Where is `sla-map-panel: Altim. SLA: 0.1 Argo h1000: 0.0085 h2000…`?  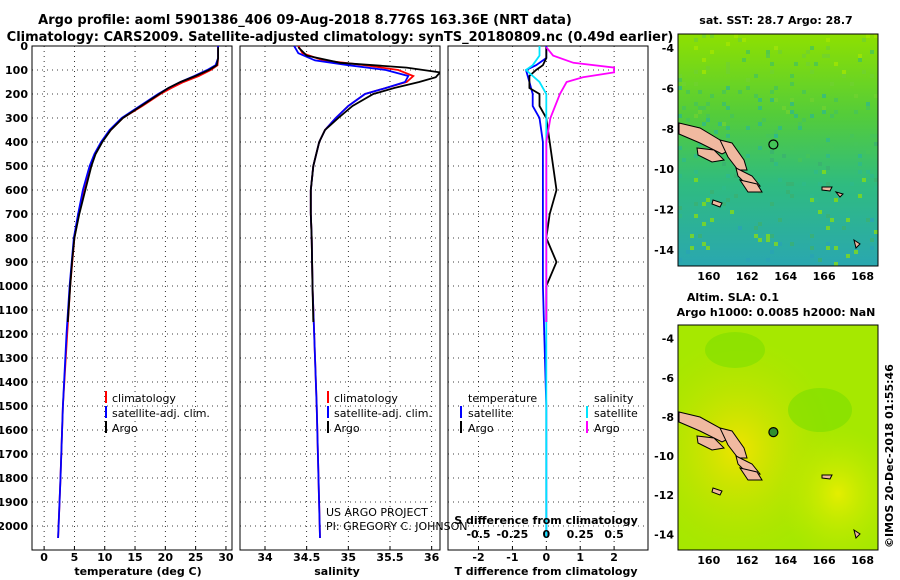
sla-map-panel: Altim. SLA: 0.1 Argo h1000: 0.0085 h2000… is located at coordinates (766, 429).